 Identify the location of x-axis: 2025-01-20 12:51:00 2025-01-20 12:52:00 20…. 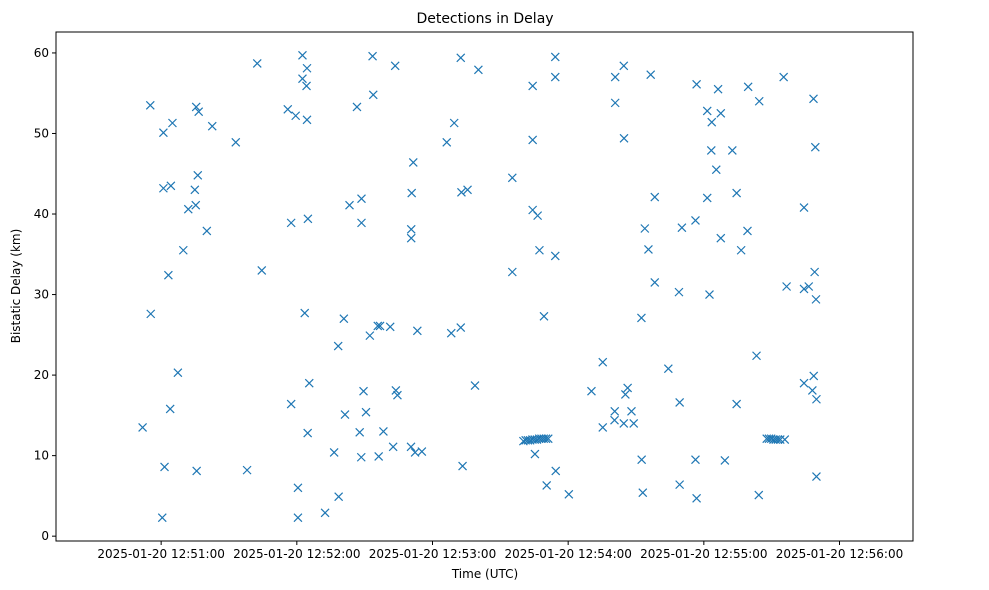
(500, 551).